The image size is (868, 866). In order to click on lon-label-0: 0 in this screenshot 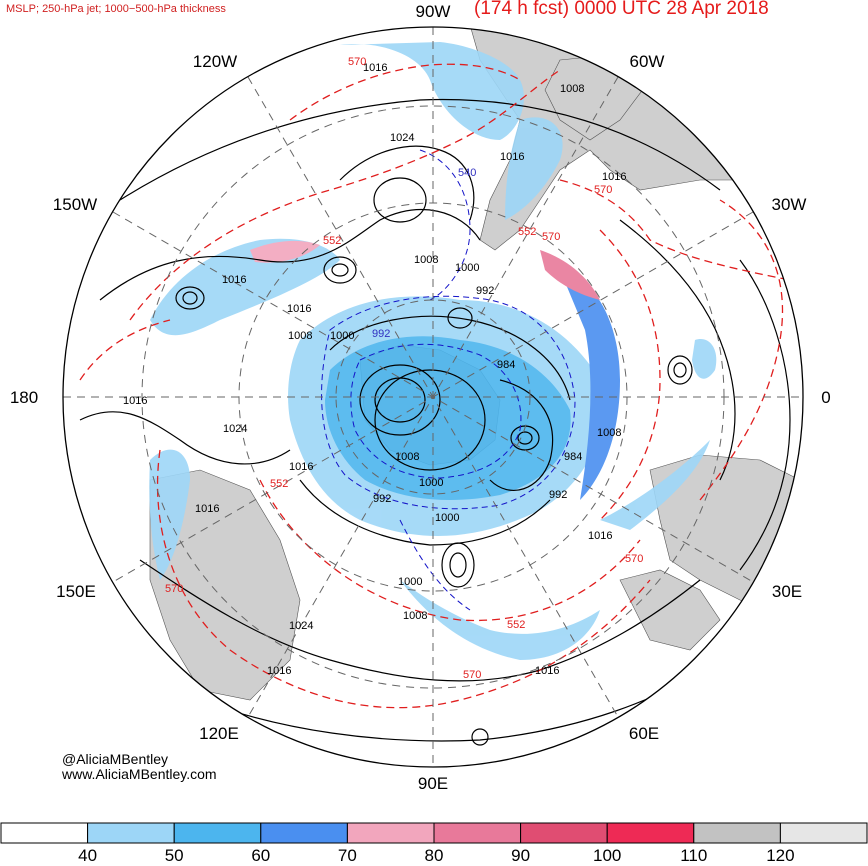, I will do `click(825, 397)`.